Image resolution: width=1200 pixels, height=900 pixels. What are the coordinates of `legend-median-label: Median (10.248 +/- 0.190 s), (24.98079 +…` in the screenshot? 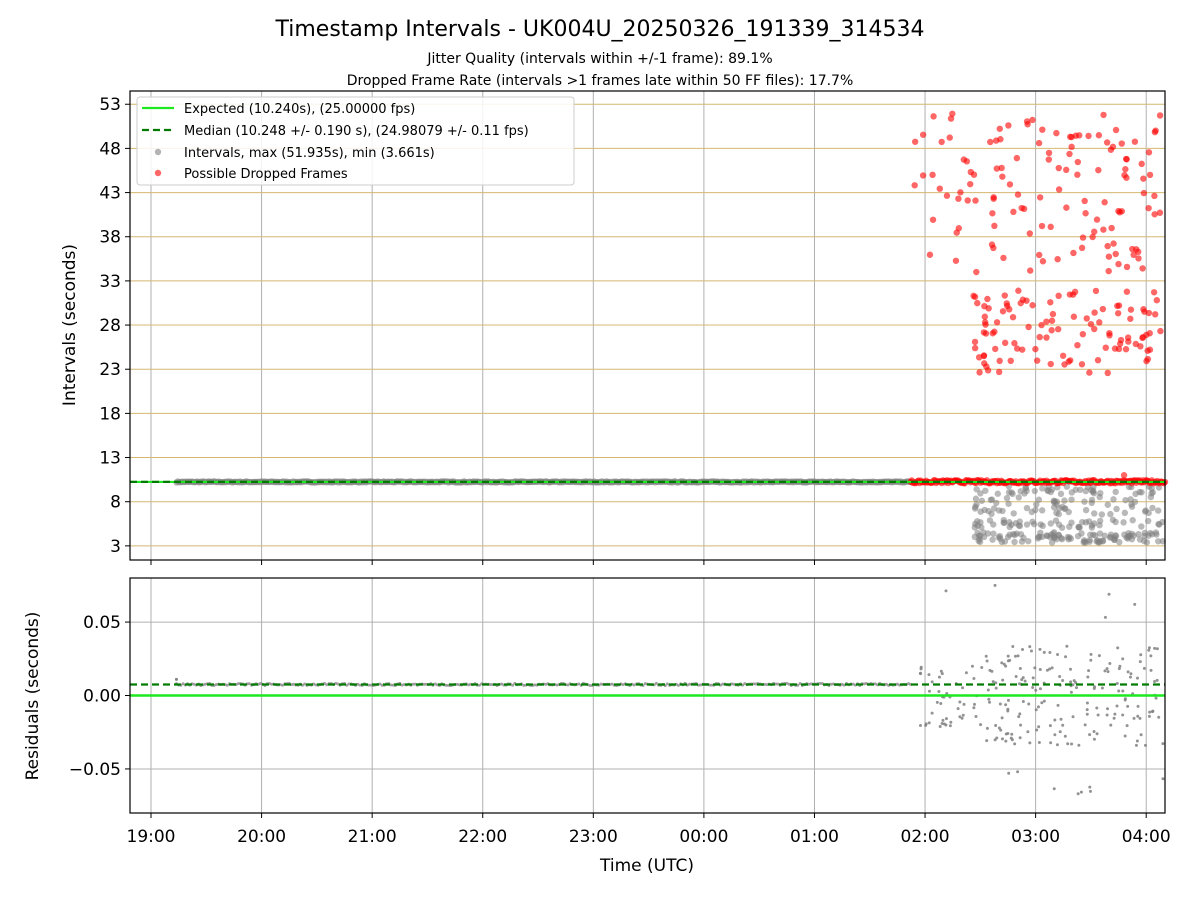 It's located at (356, 131).